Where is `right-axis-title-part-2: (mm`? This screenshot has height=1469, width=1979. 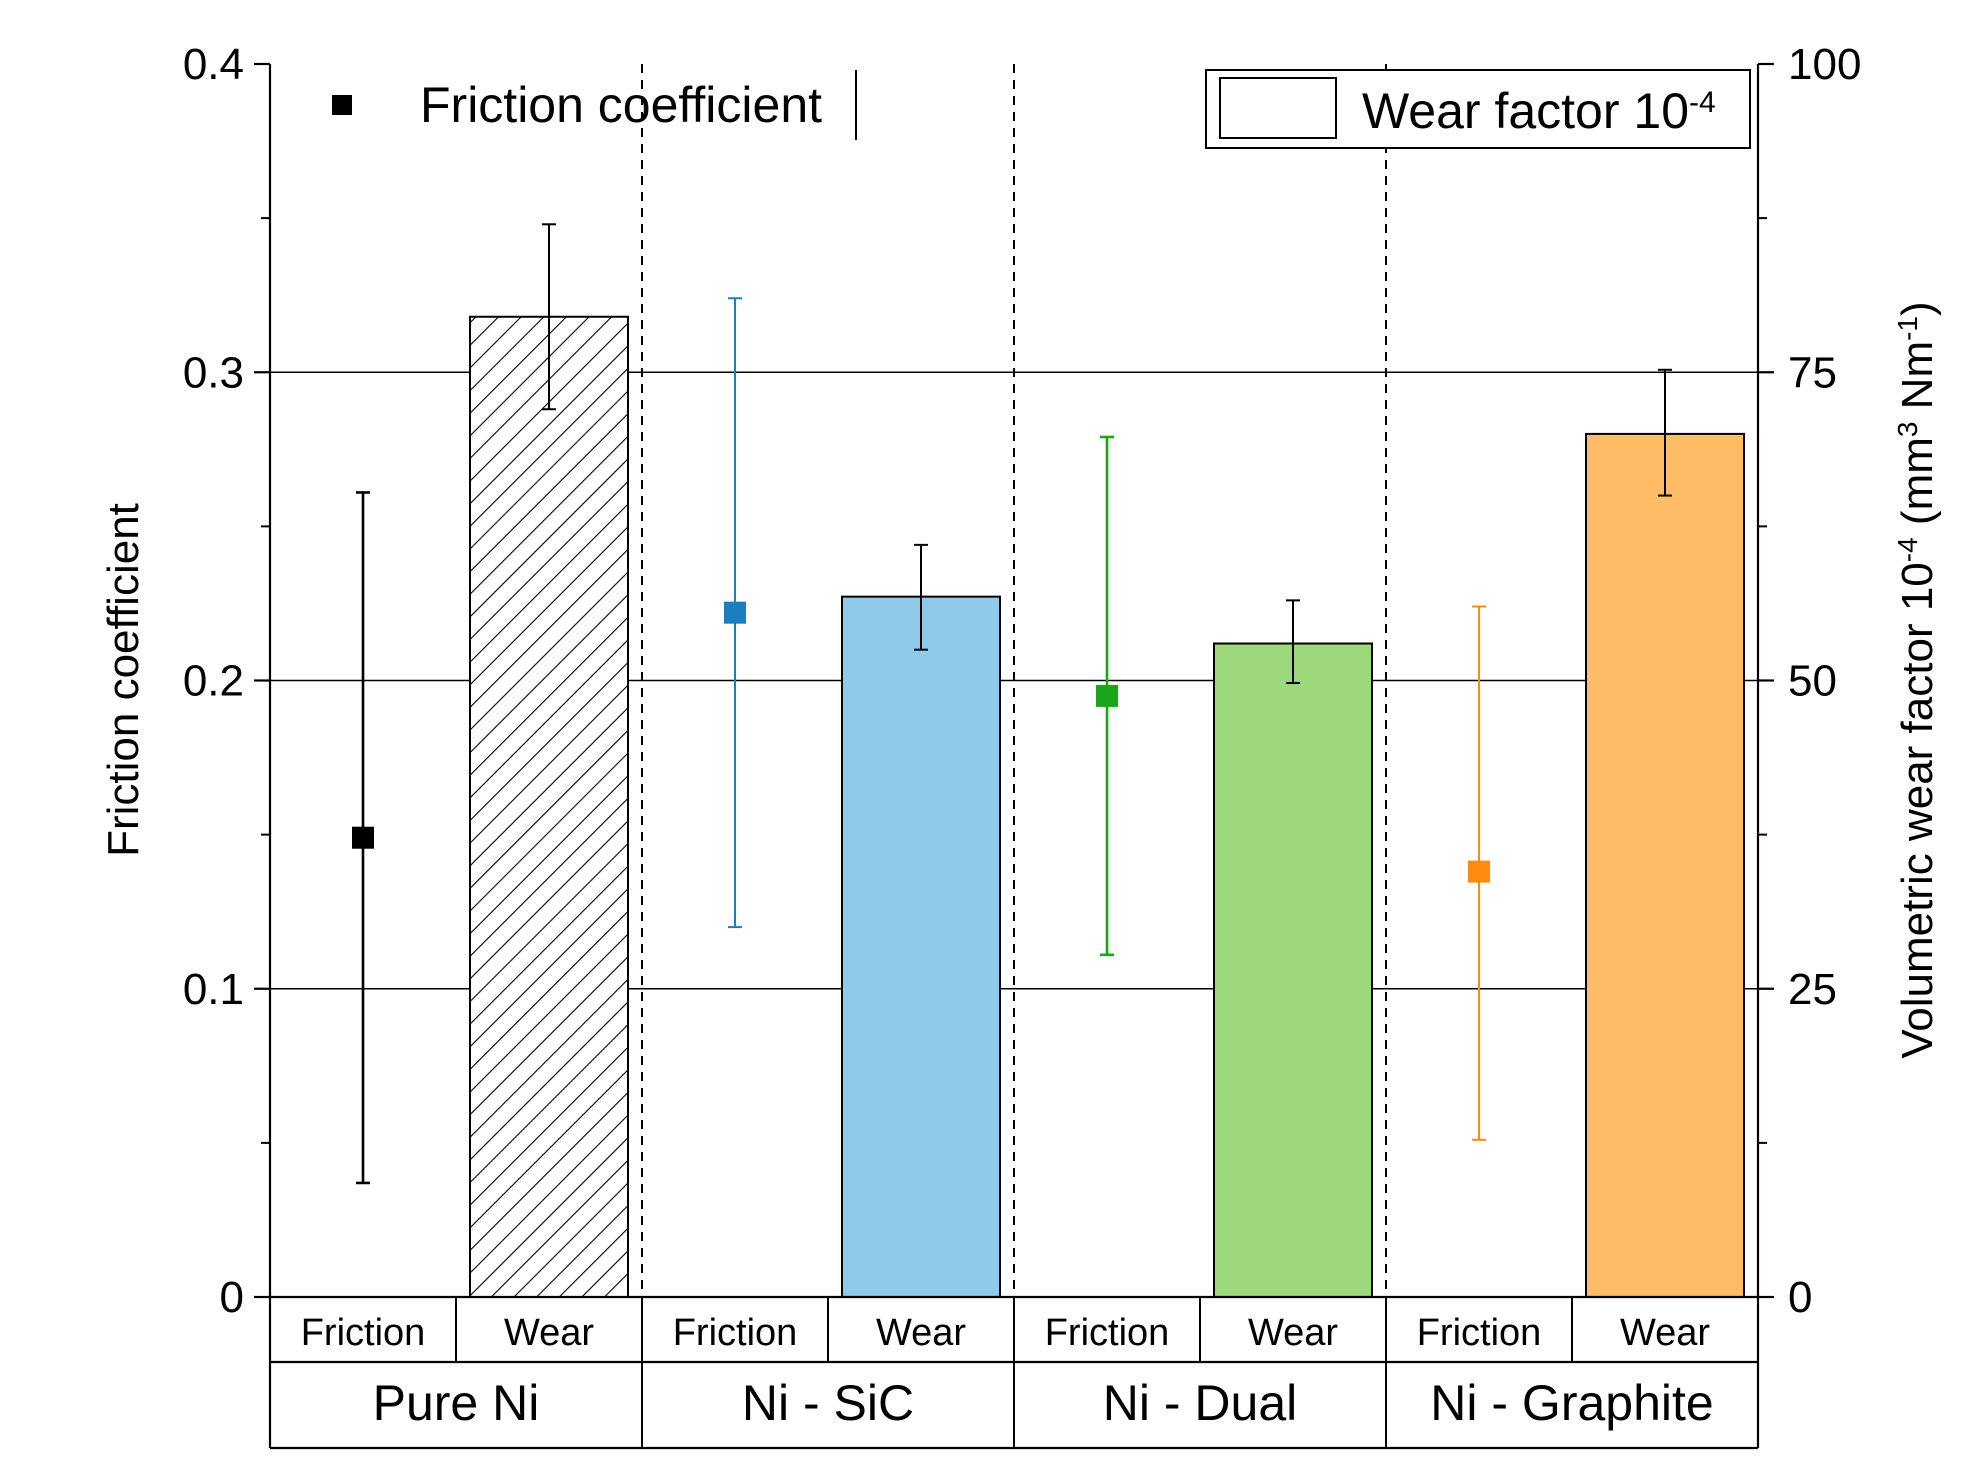 right-axis-title-part-2: (mm is located at coordinates (1917, 487).